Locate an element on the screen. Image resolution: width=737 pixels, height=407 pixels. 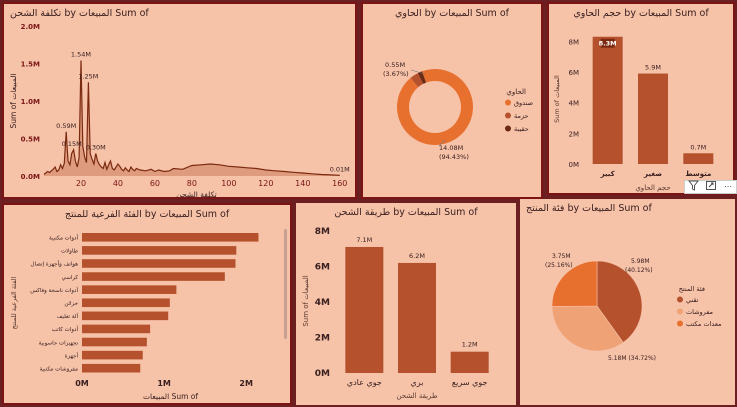
y-tick-label: أدوات كاتب is located at coordinates (65, 329).